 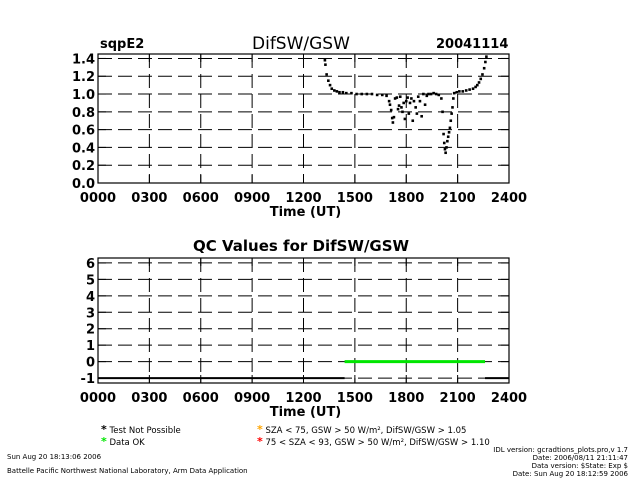 What do you see at coordinates (83, 166) in the screenshot?
I see `y-tick-label: 0.2` at bounding box center [83, 166].